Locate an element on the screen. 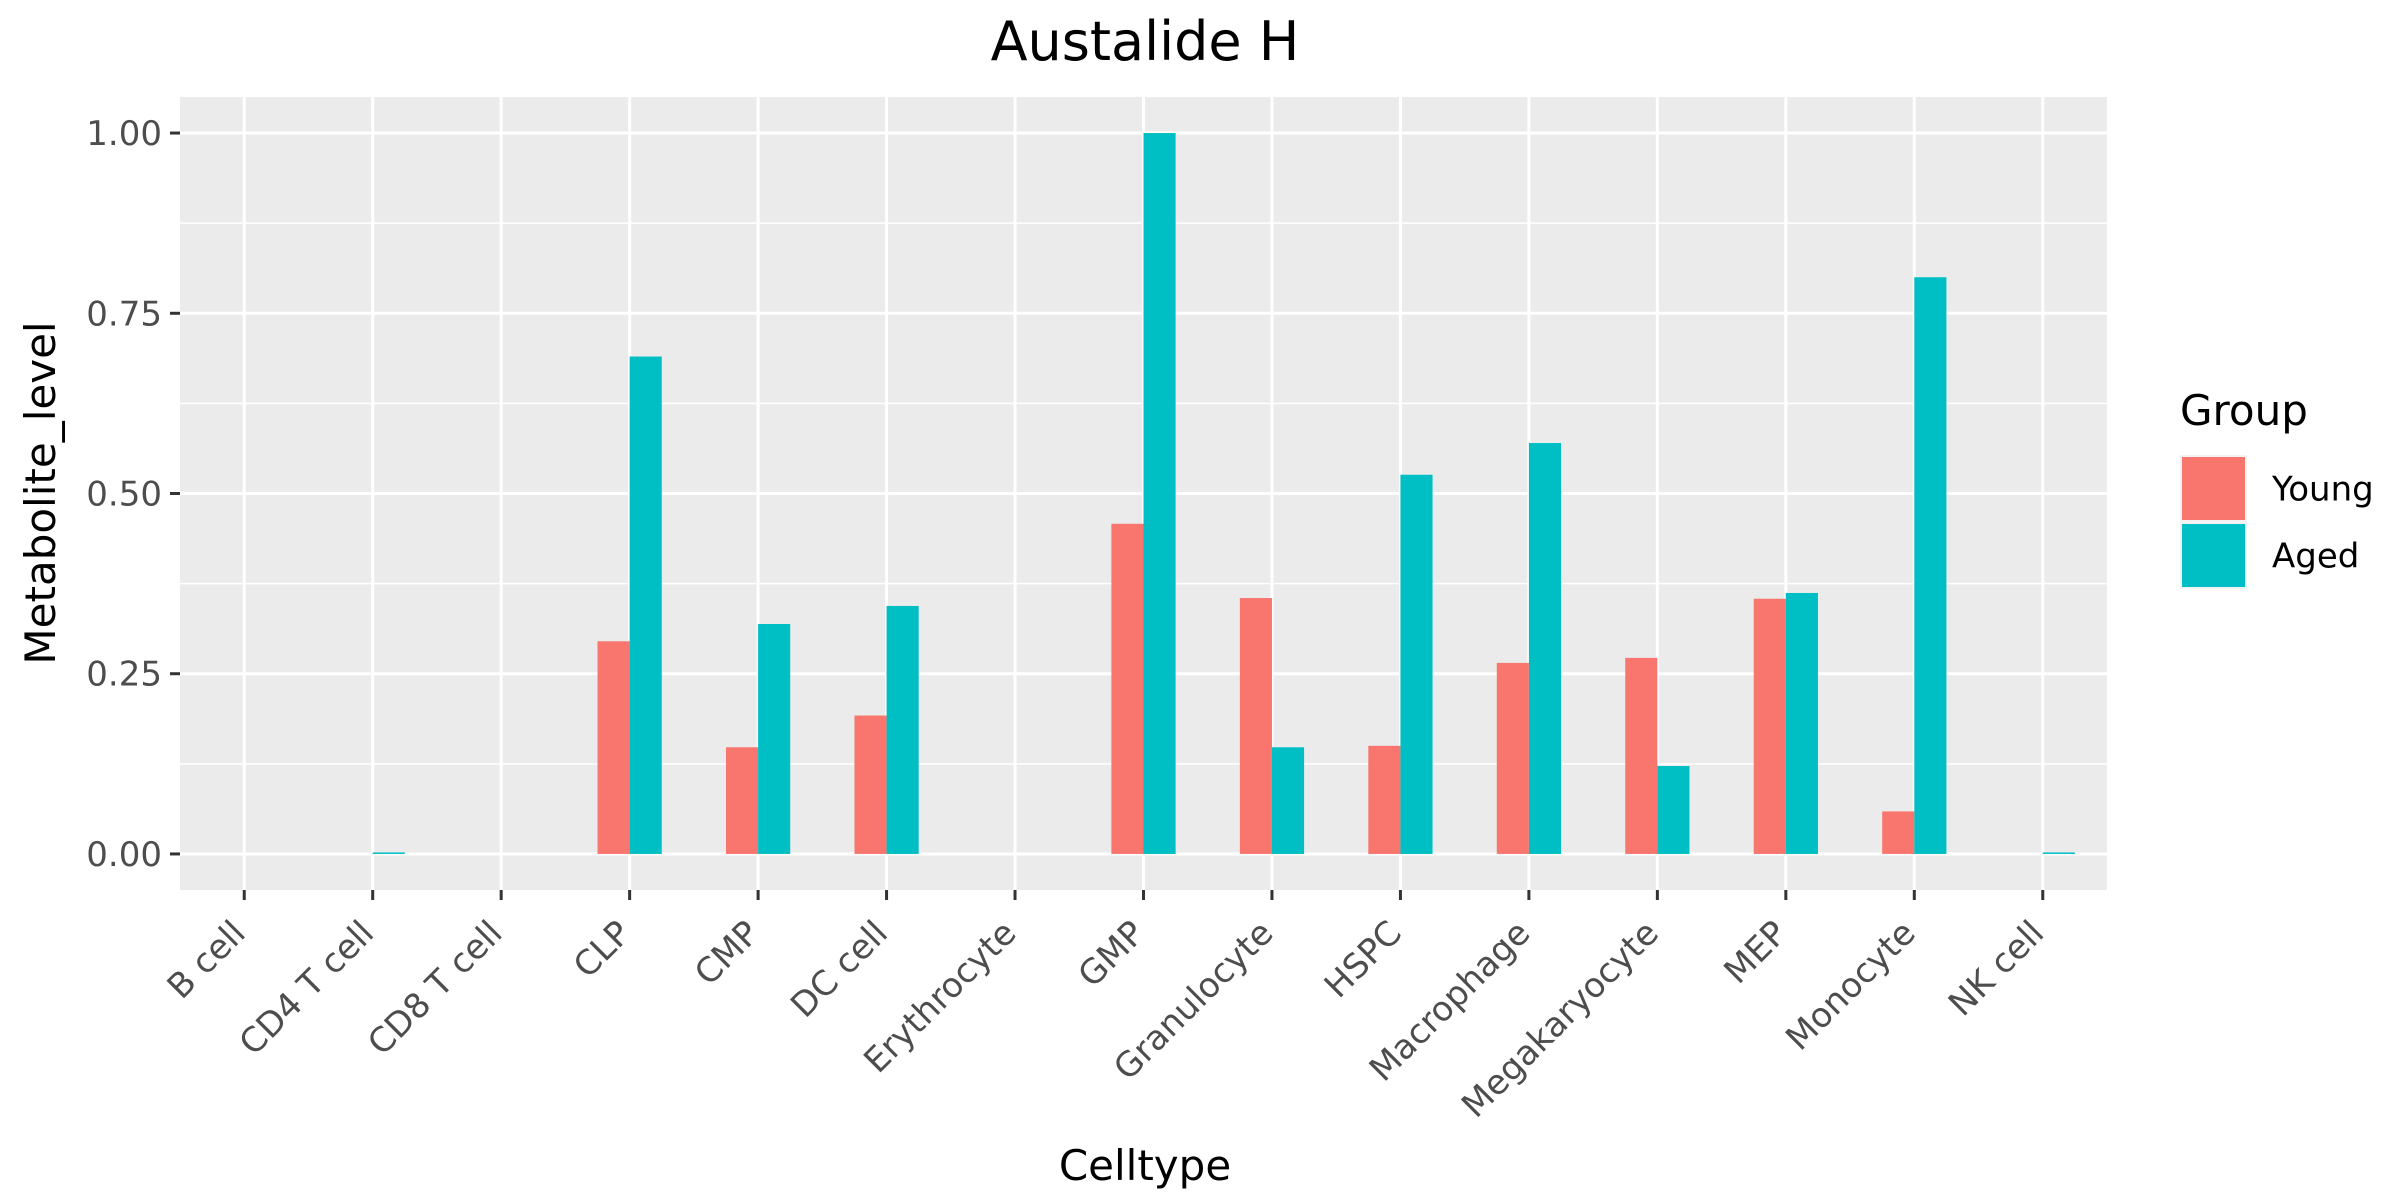 The image size is (2400, 1200). bar-young-mep is located at coordinates (1769, 726).